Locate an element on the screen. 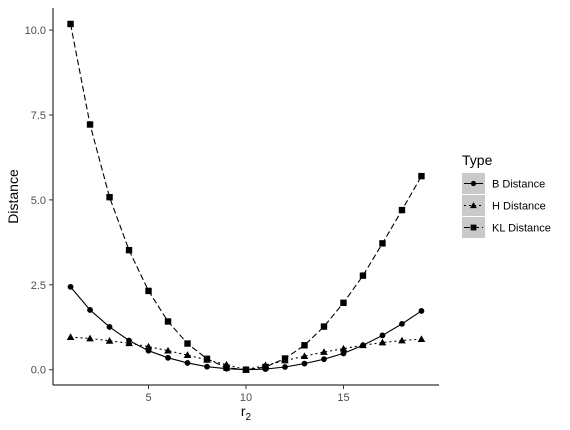 This screenshot has width=570, height=430. series-b-distance is located at coordinates (246, 328).